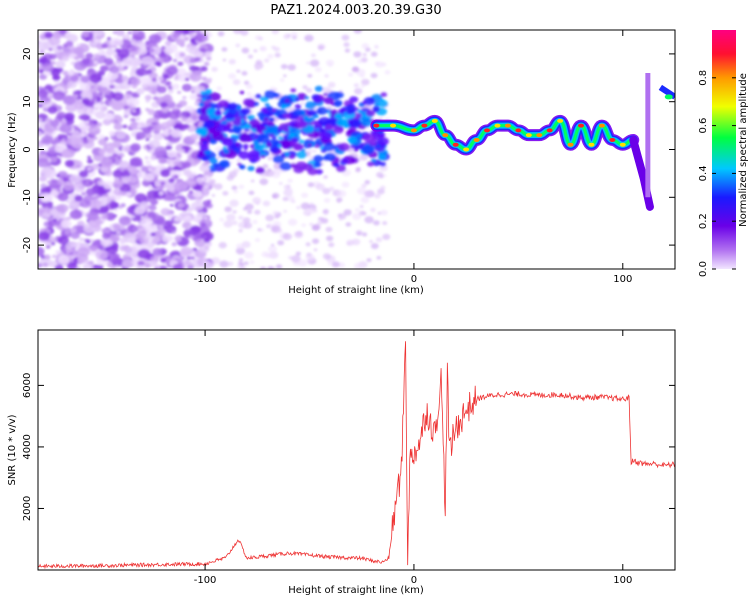 Image resolution: width=750 pixels, height=600 pixels. I want to click on snr-y-axis-label: SNR (10 * v/v), so click(12, 449).